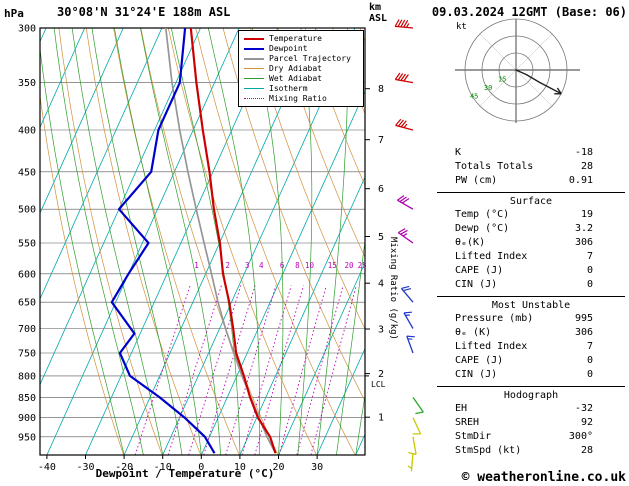 The width and height of the screenshot is (629, 486). Describe the element at coordinates (381, 237) in the screenshot. I see `km-tick-label: 5` at that location.